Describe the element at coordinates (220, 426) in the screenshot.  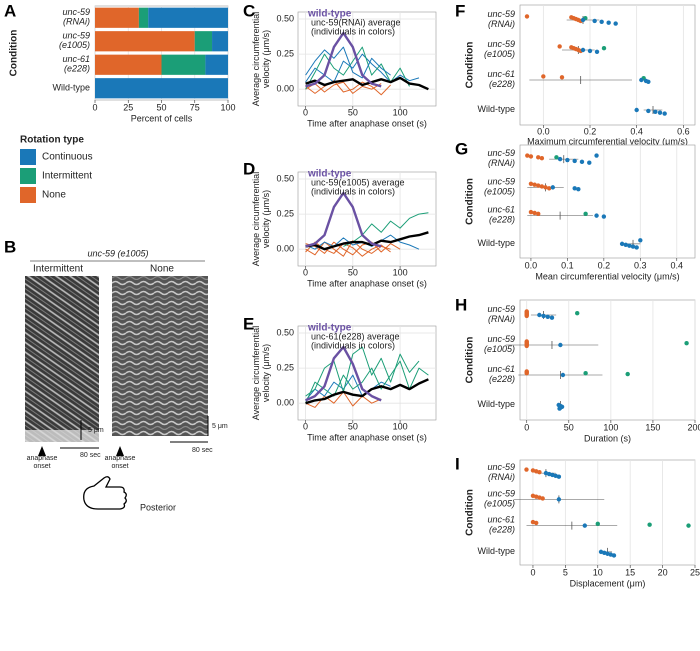
I see `scale-label: 5 μm` at that location.